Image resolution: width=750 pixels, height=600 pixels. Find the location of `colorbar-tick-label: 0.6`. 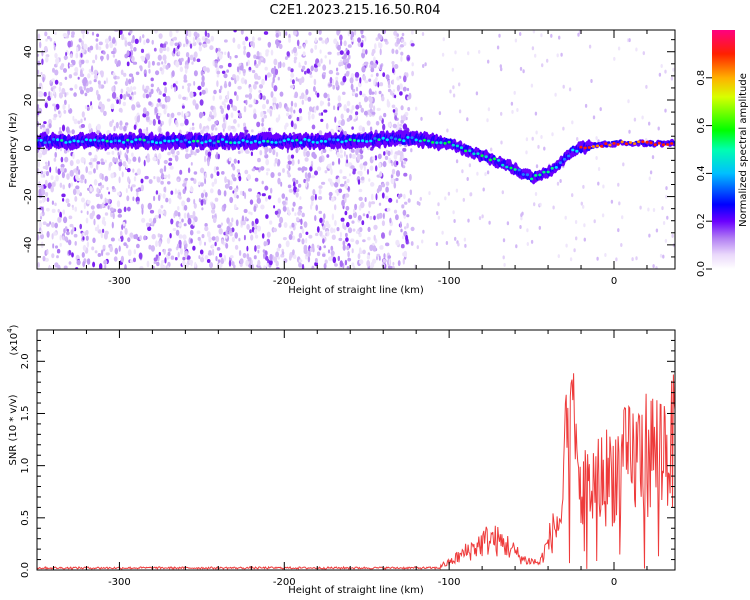

colorbar-tick-label: 0.6 is located at coordinates (701, 126).